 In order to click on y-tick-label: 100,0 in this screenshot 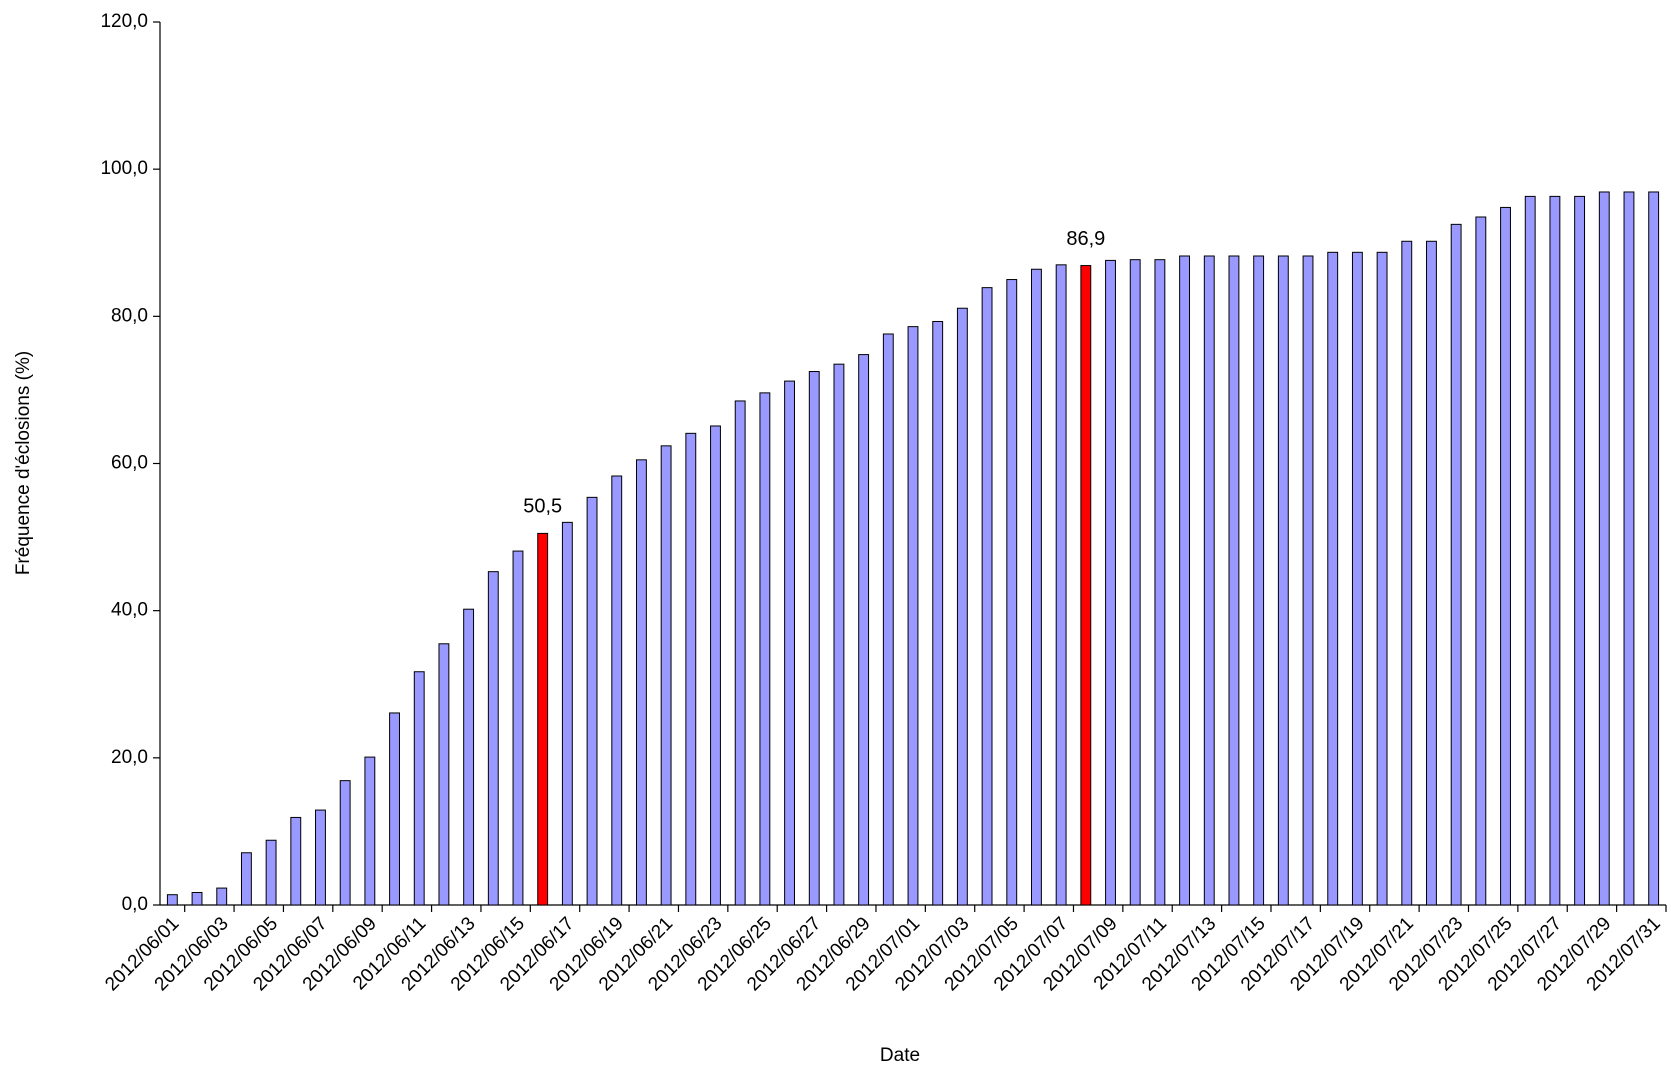, I will do `click(124, 168)`.